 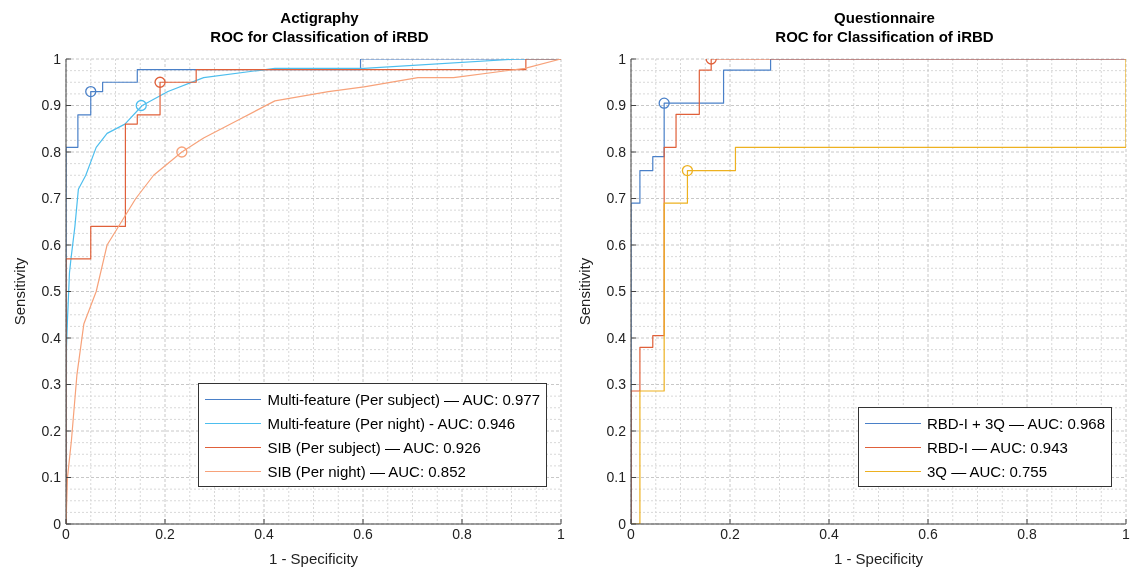 I want to click on chart-title: Actigraphy ROC for Classification of iRBD, so click(x=319, y=27).